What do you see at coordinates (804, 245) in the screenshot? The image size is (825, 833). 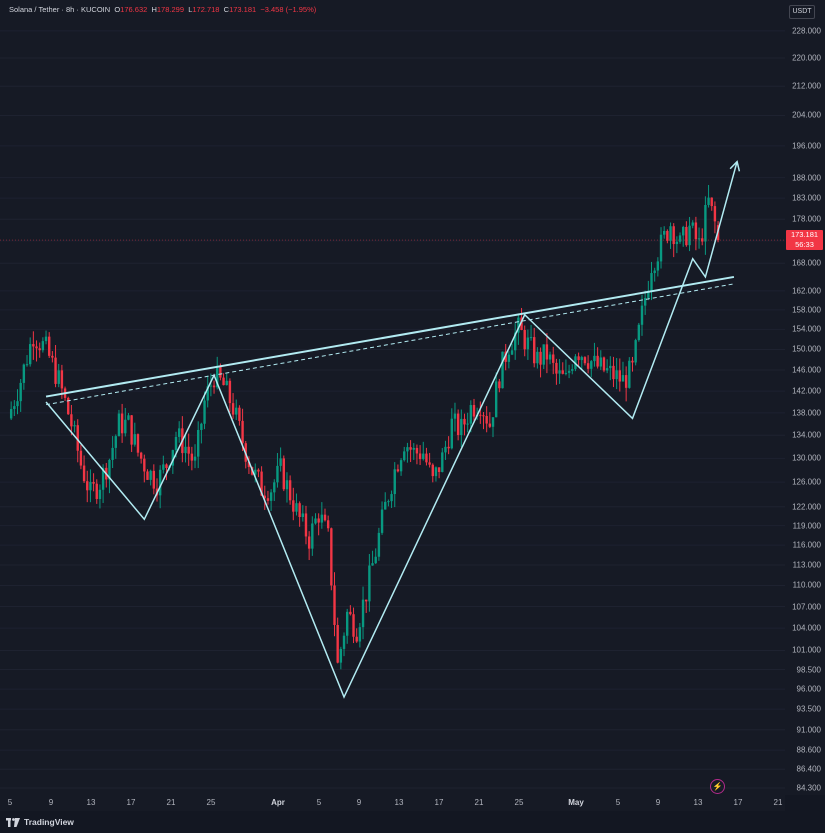 I see `bar-countdown: 56:33` at bounding box center [804, 245].